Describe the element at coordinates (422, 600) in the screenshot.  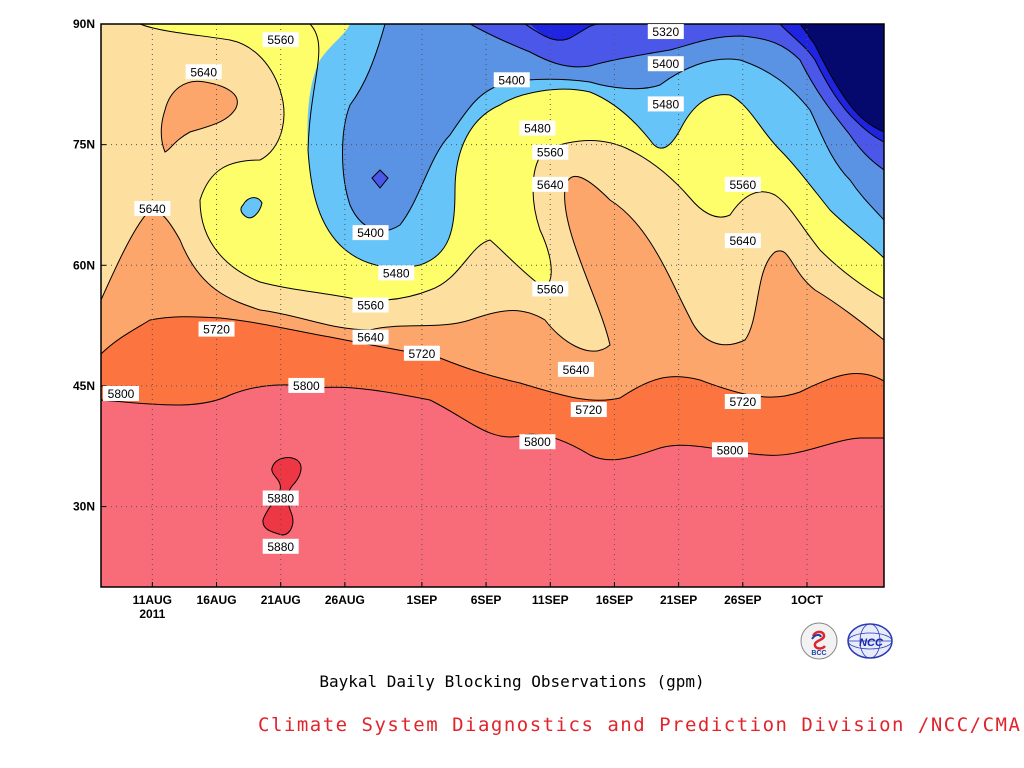
I see `x-tick-label: 1SEP` at that location.